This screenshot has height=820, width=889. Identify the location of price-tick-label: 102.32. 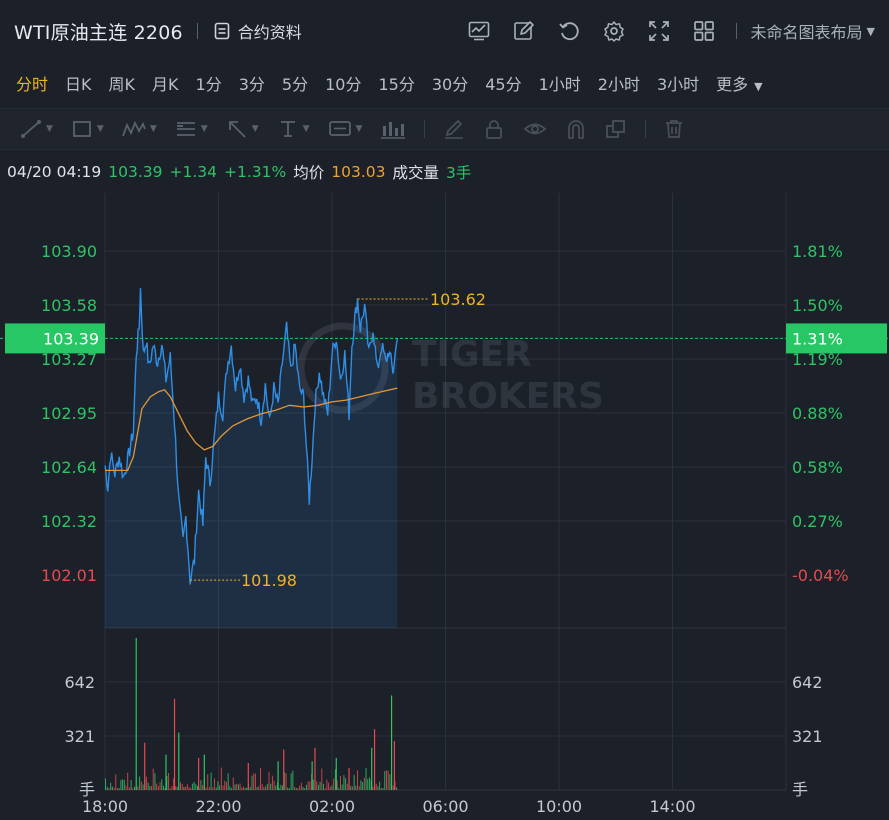
(69, 521).